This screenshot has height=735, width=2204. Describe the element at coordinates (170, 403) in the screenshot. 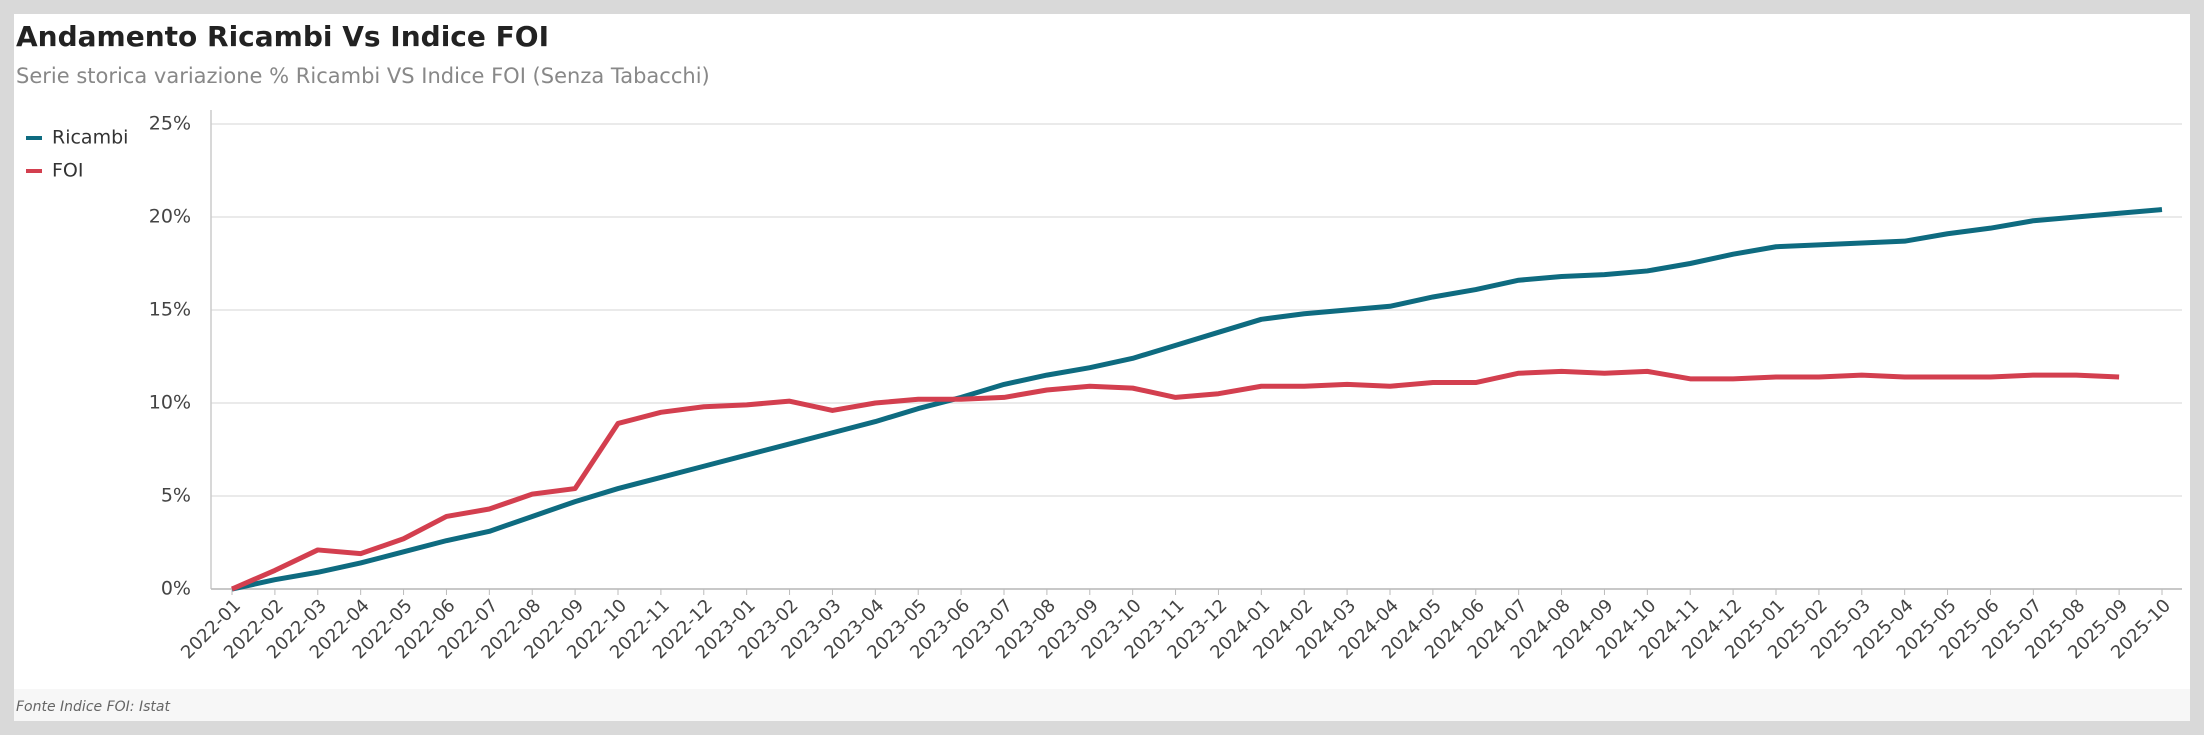

I see `y-tick-label: 10%` at that location.